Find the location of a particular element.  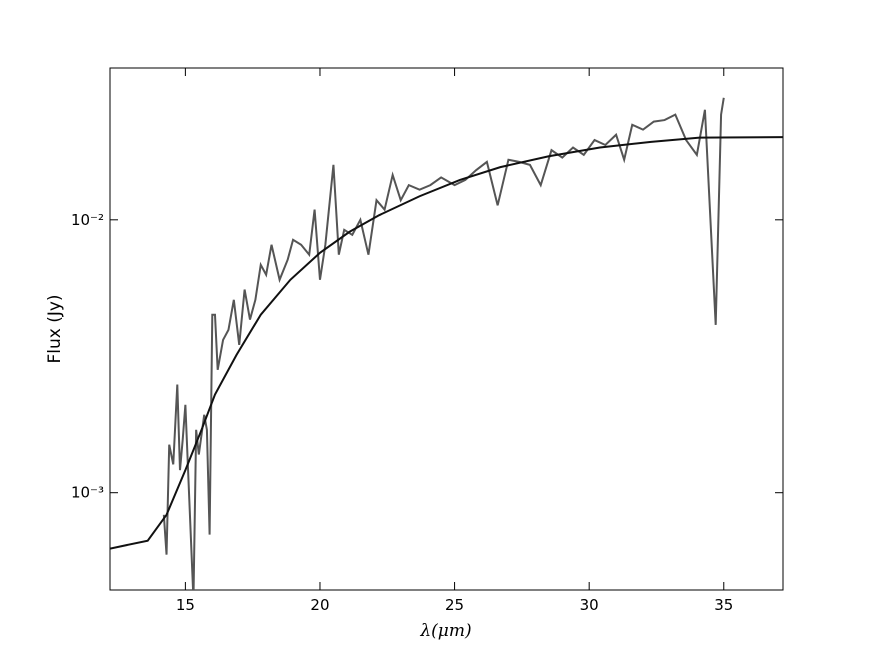

x-tick-label: 25 is located at coordinates (454, 605).